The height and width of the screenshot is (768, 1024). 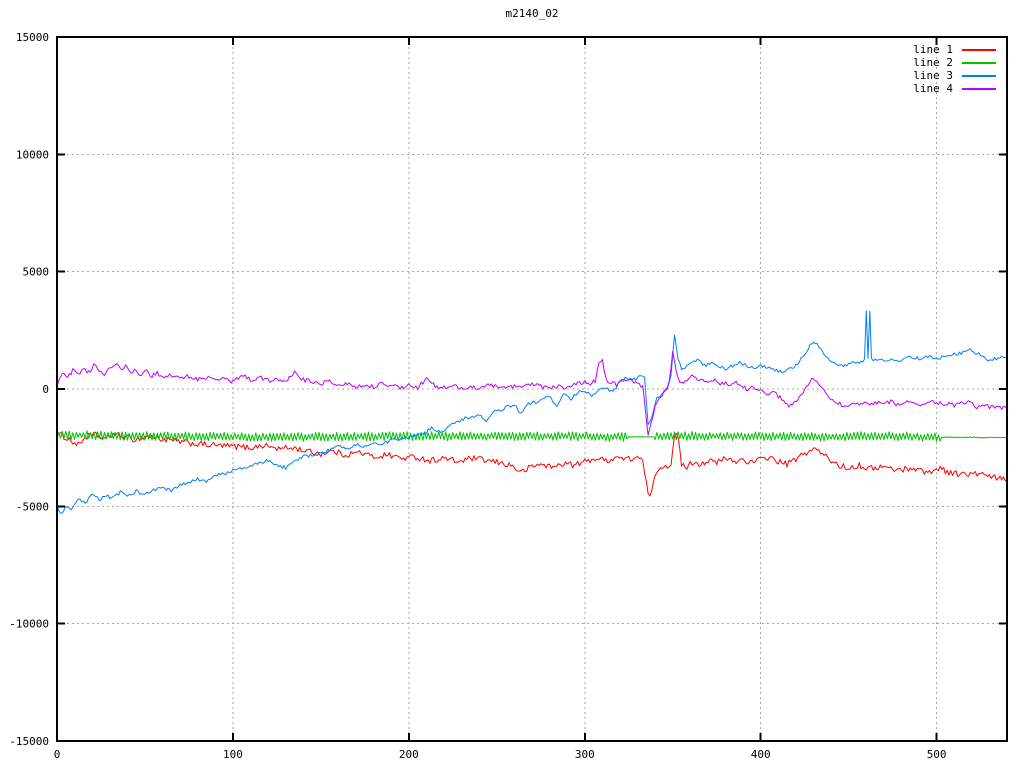 I want to click on legend-item: line 1, so click(x=954, y=49).